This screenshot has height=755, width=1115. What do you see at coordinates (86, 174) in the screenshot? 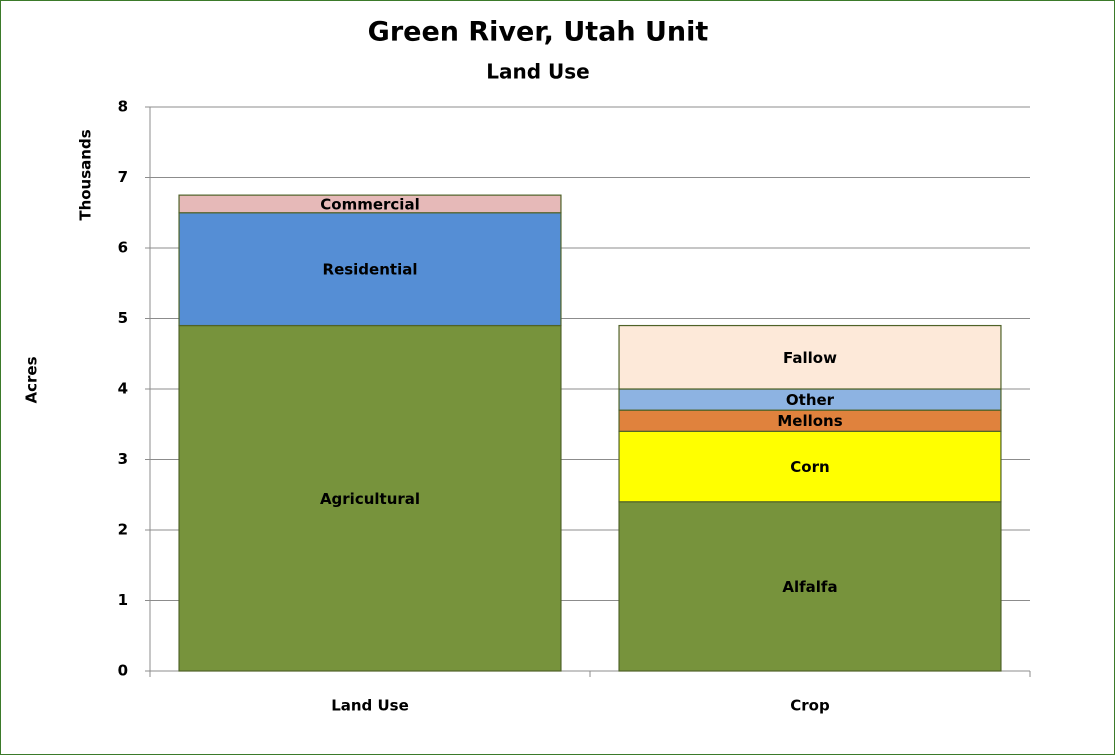
I see `y-units-label: Thousands` at bounding box center [86, 174].